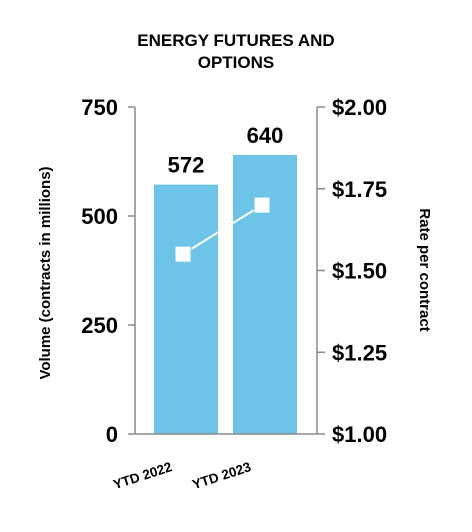 This screenshot has width=472, height=532. What do you see at coordinates (99, 216) in the screenshot?
I see `y-tick-label-left-2: 500` at bounding box center [99, 216].